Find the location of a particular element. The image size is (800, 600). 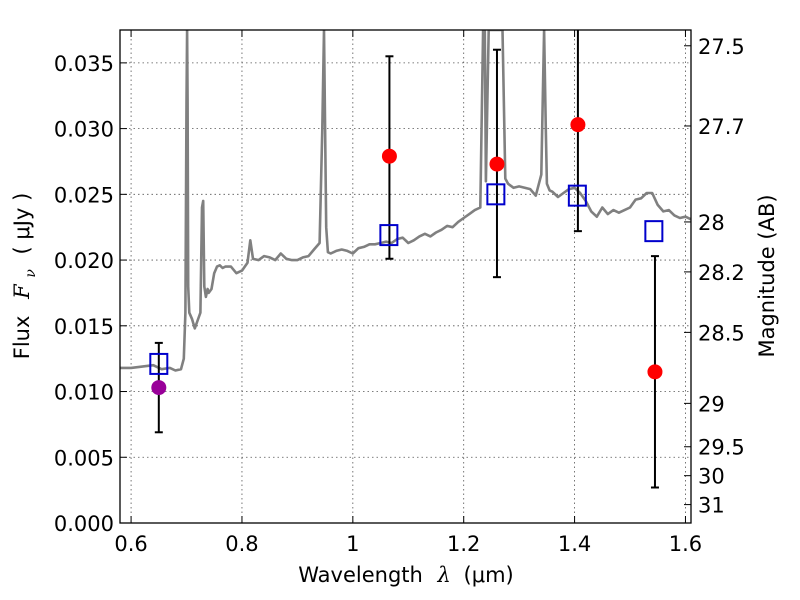

y2-tick-label: 27.7 is located at coordinates (721, 127).